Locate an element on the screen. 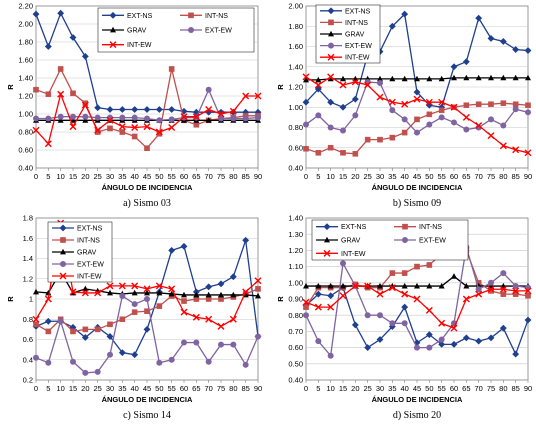  legend-entry-ext-ns: EXT-NS is located at coordinates (341, 227).